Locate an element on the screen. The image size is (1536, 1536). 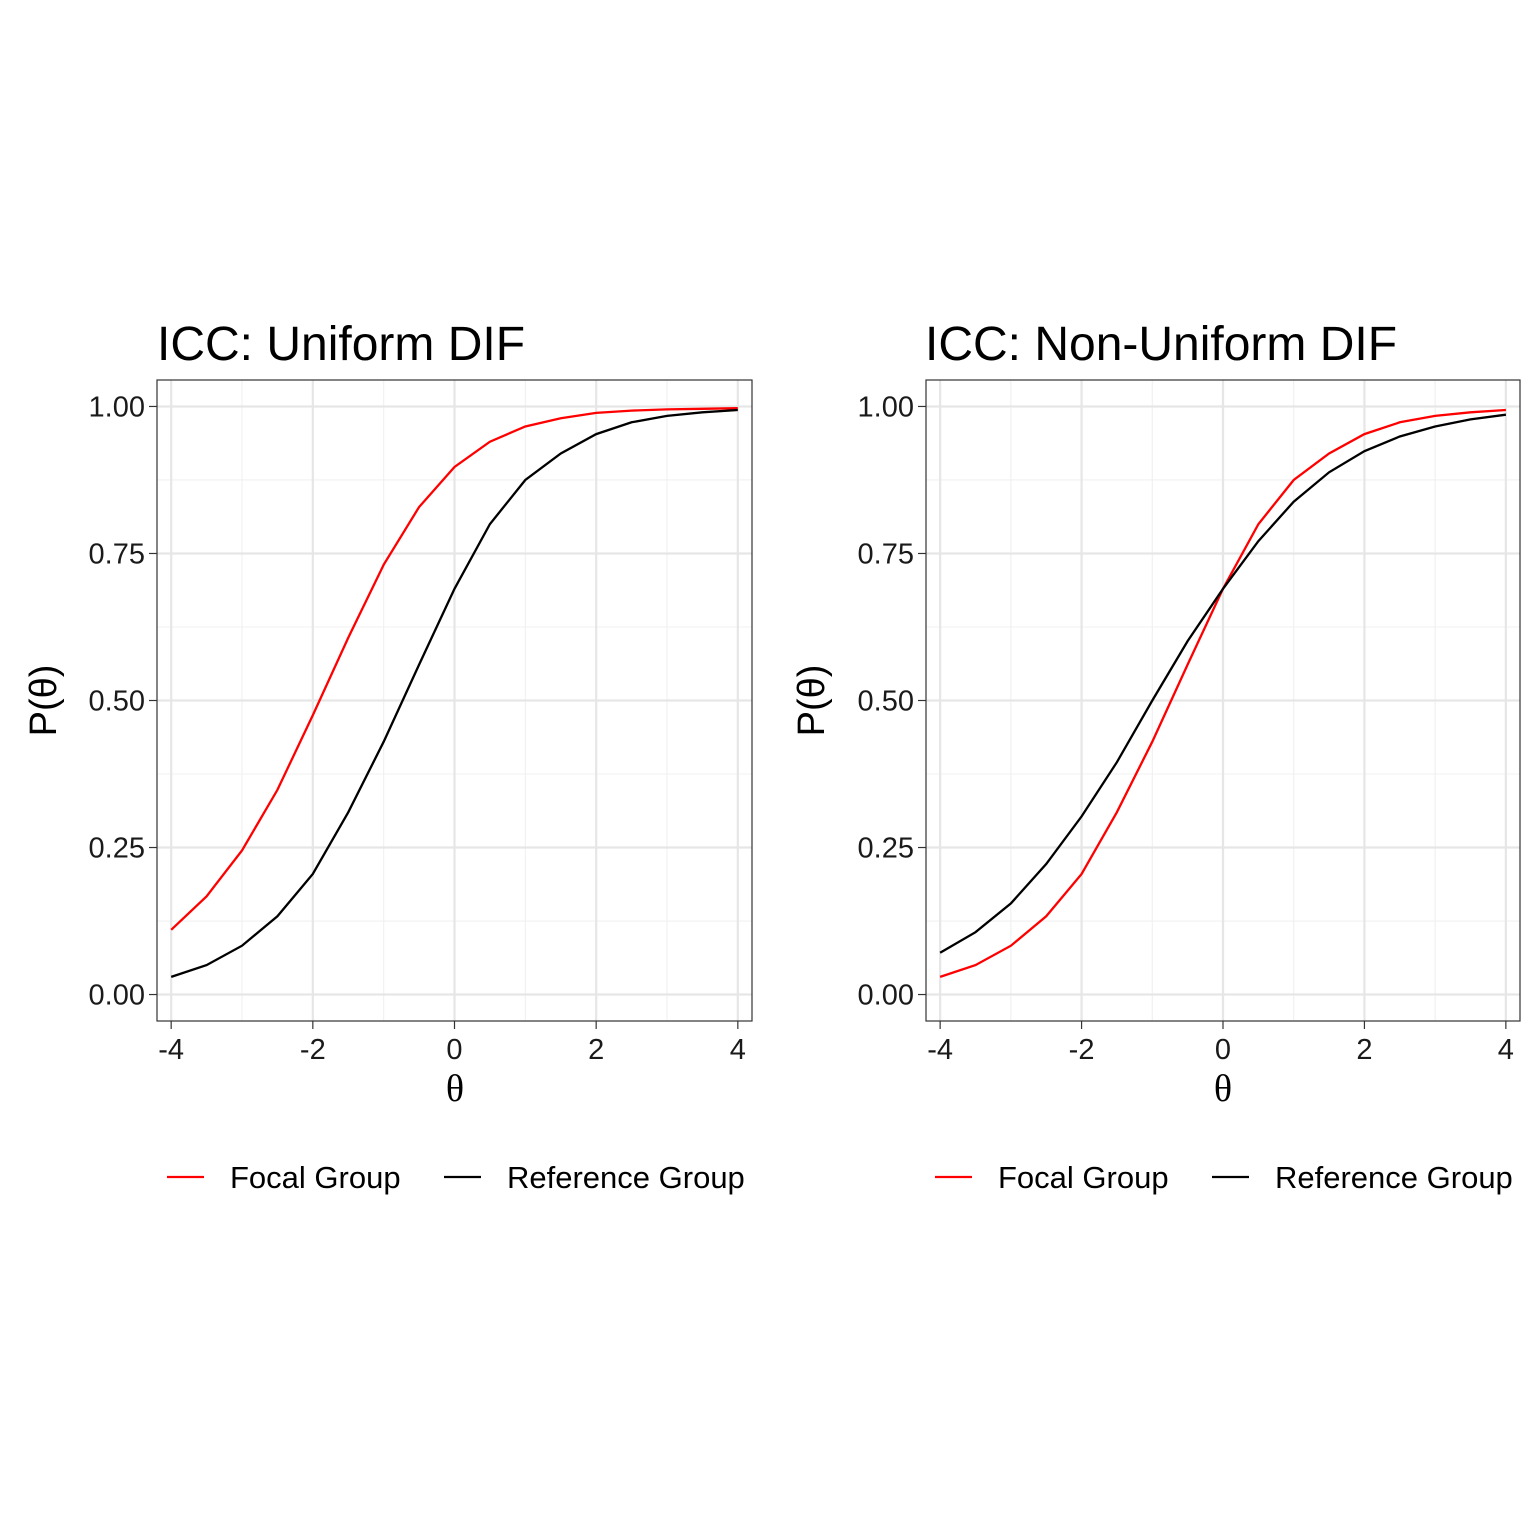
chart-title: ICC: Uniform DIF is located at coordinates (341, 344).